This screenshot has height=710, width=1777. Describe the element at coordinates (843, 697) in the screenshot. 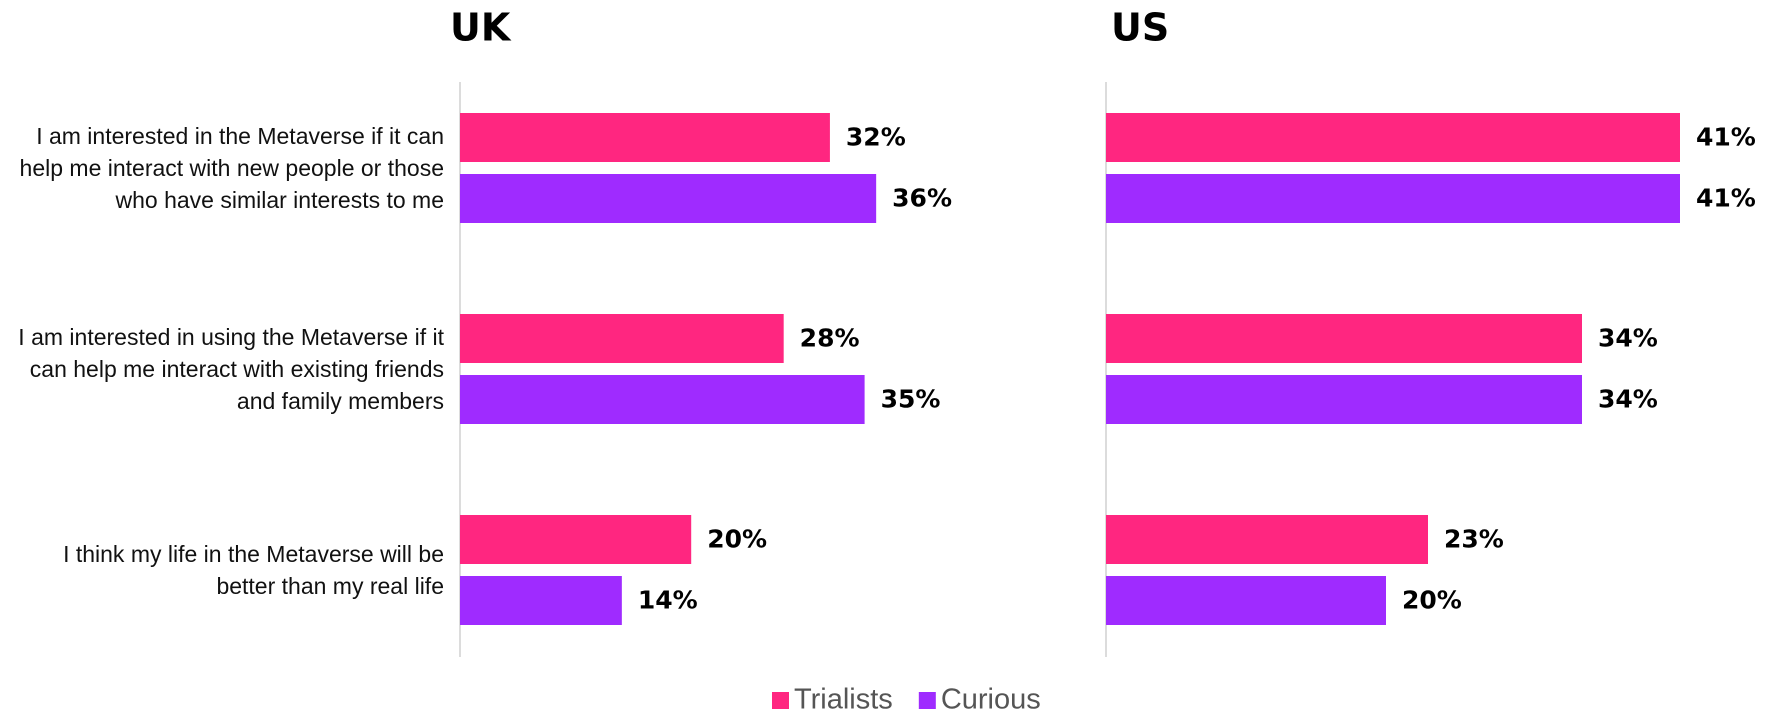

I see `legend-label: Trialists` at that location.